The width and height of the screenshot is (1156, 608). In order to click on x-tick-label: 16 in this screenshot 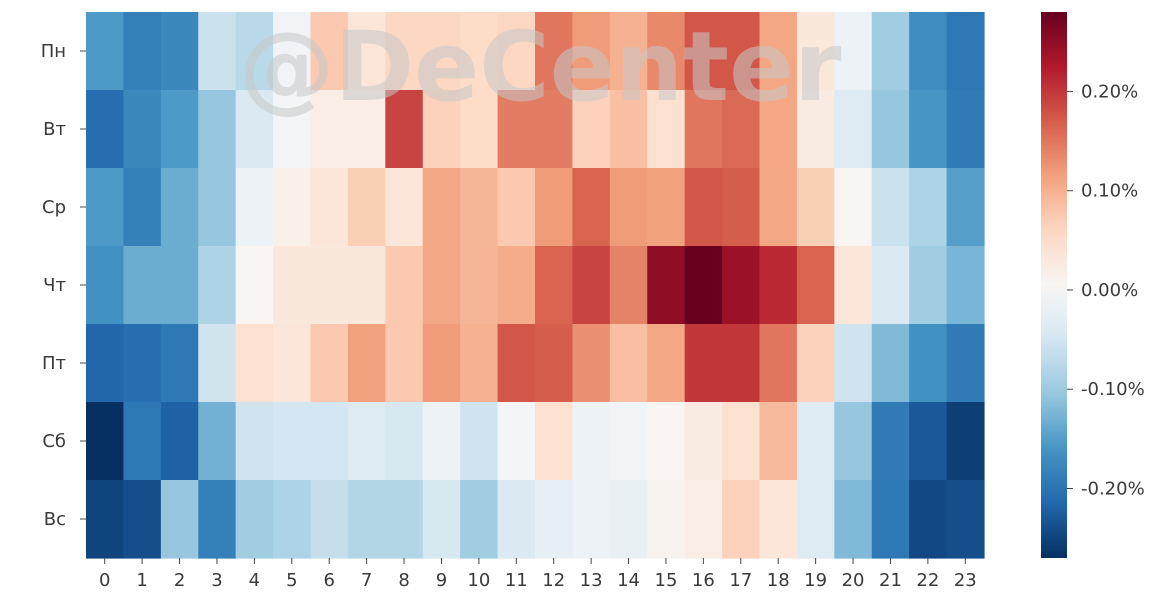, I will do `click(703, 580)`.